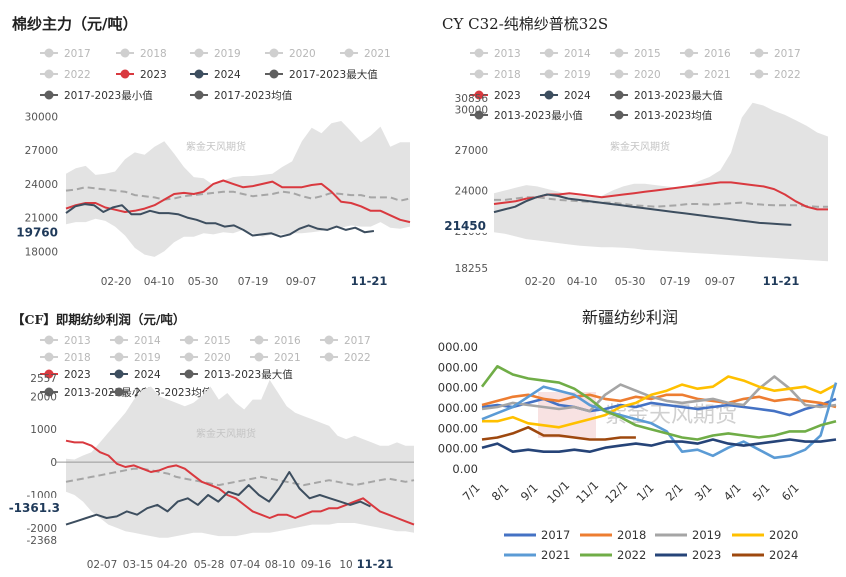 The width and height of the screenshot is (846, 577). What do you see at coordinates (659, 394) in the screenshot?
I see `series-line-2019` at bounding box center [659, 394].